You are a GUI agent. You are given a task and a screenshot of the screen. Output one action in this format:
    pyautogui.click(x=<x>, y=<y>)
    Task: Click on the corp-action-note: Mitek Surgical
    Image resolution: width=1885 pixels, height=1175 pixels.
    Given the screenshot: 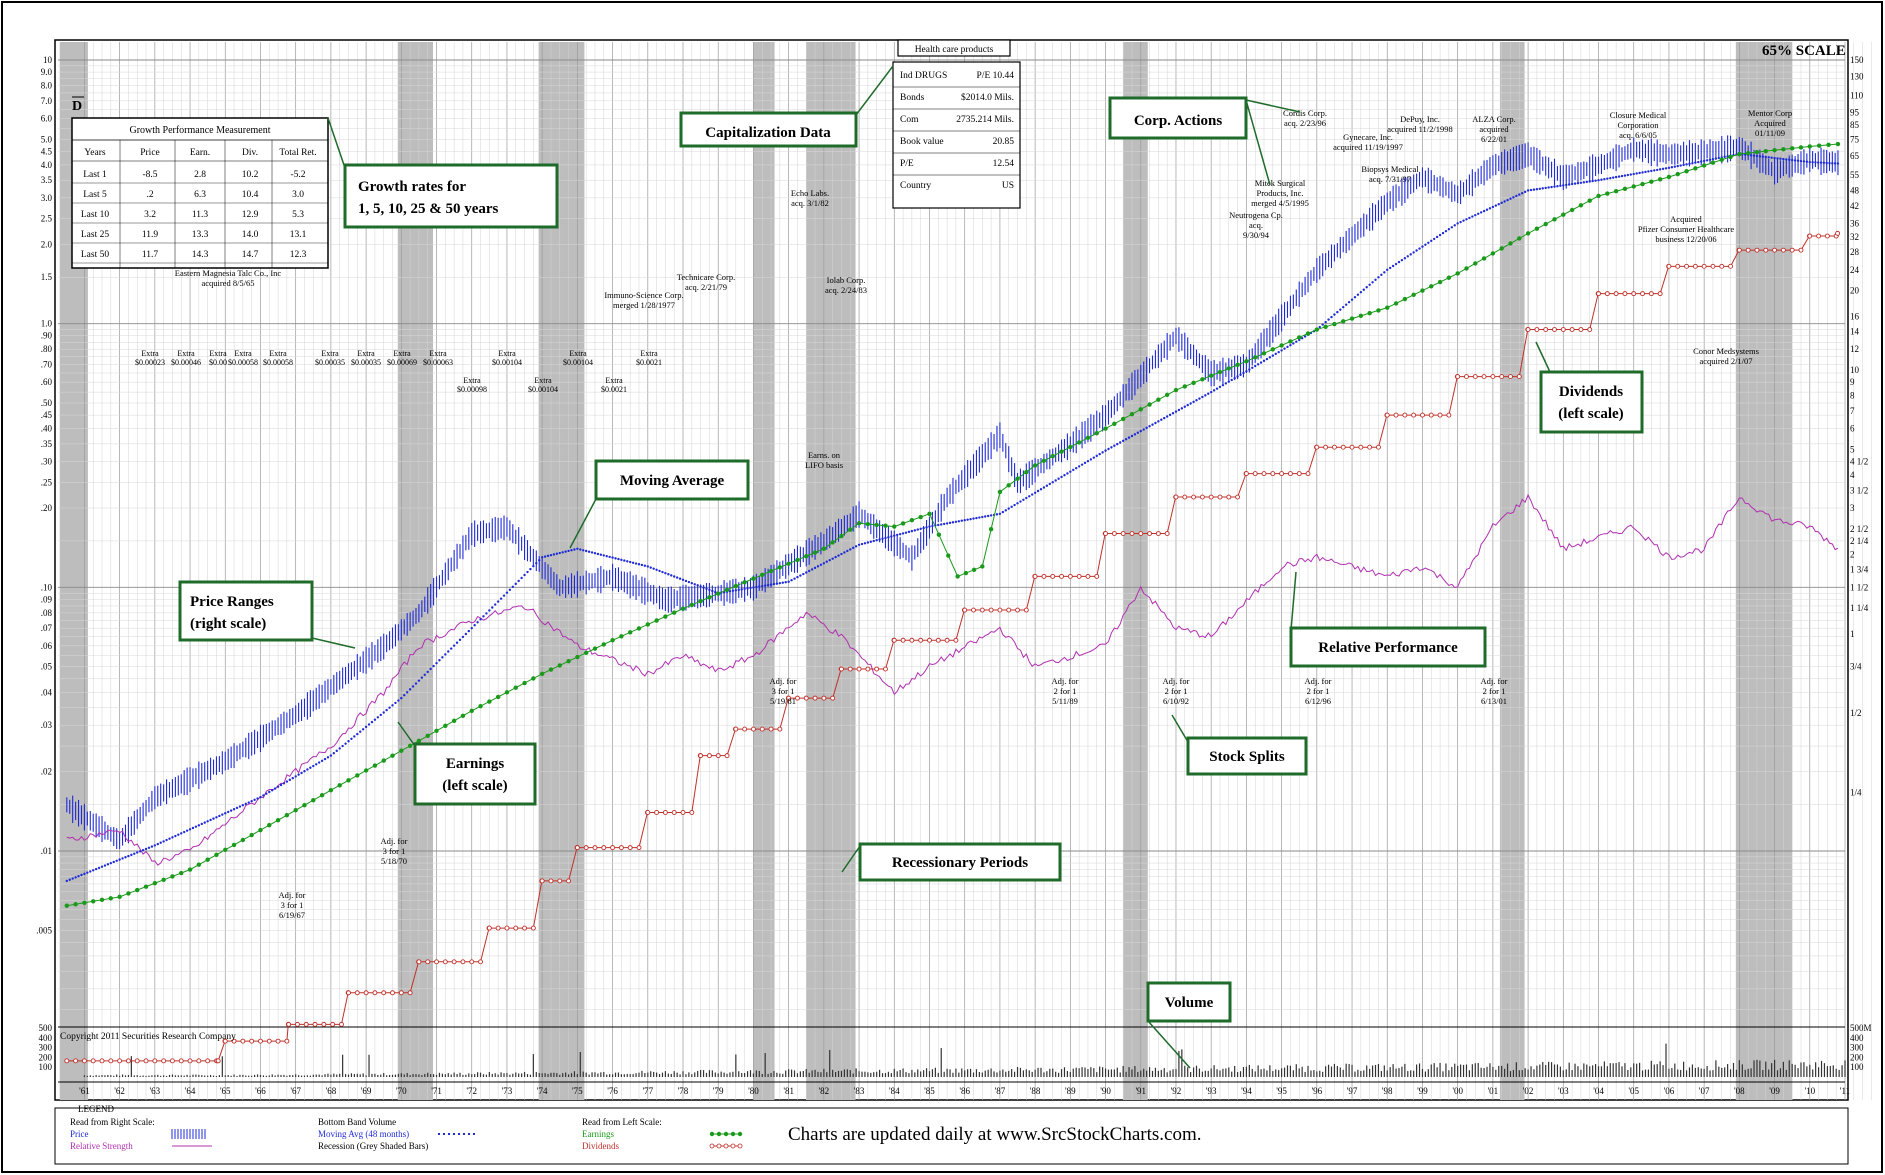 What is the action you would take?
    pyautogui.click(x=1280, y=183)
    